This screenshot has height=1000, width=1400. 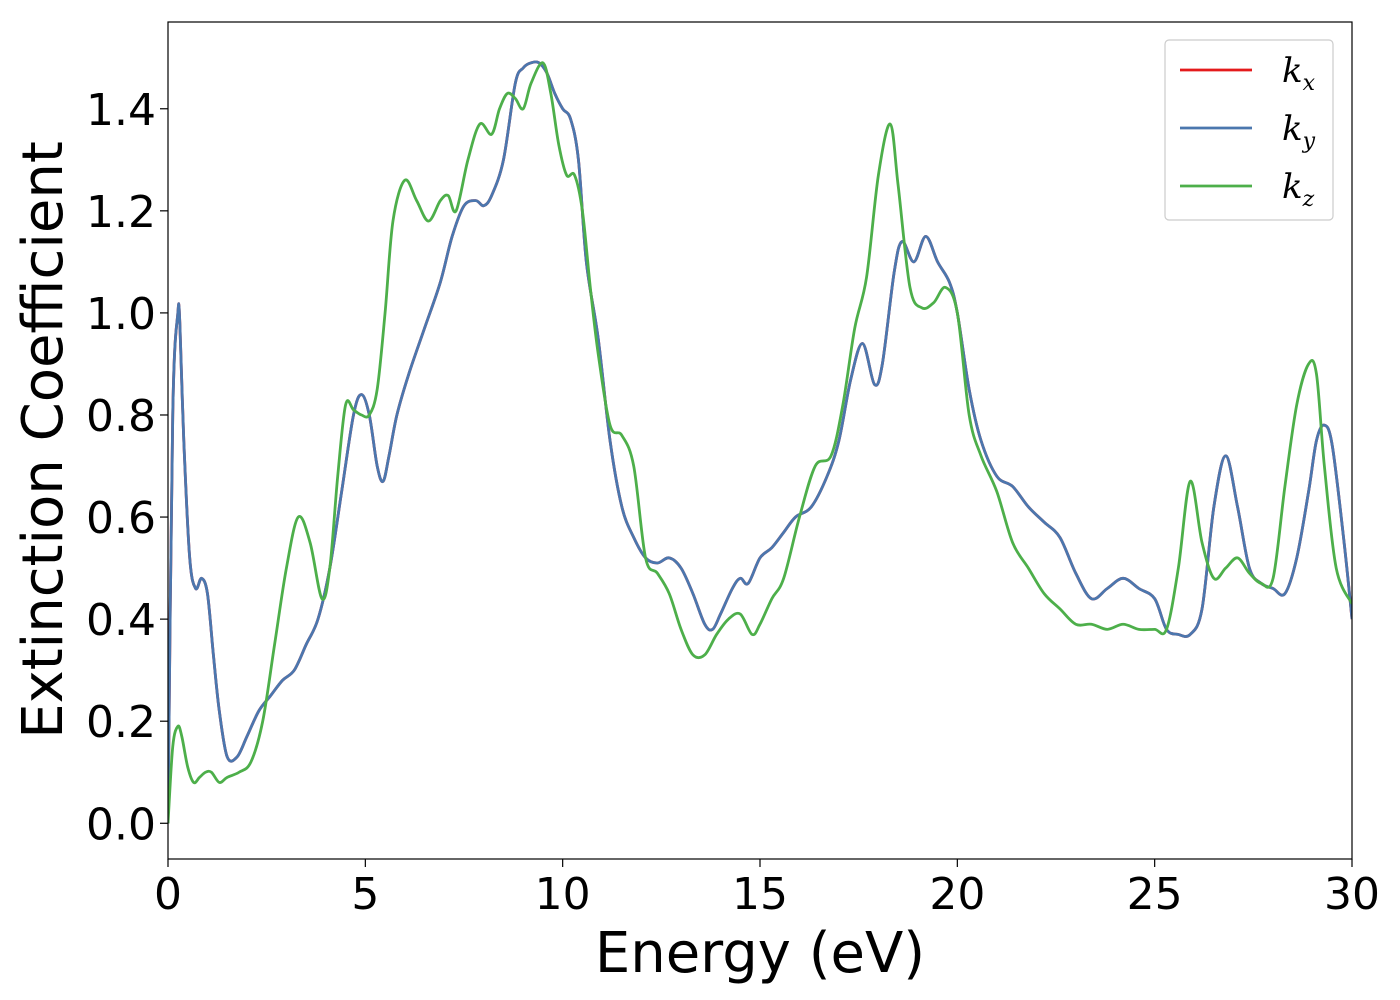 I want to click on legend-label-subscript: x, so click(x=1309, y=83).